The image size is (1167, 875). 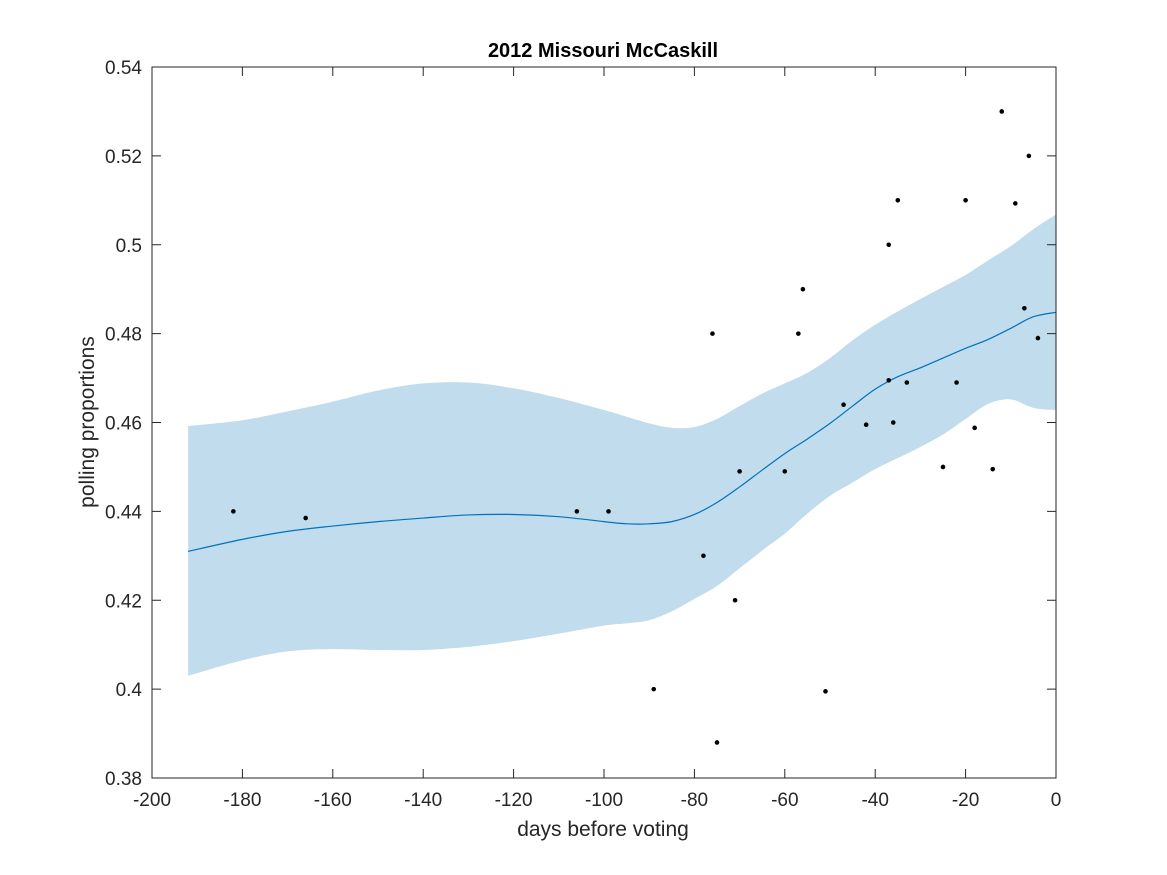 I want to click on y-tick-label: 0.4, so click(x=129, y=690).